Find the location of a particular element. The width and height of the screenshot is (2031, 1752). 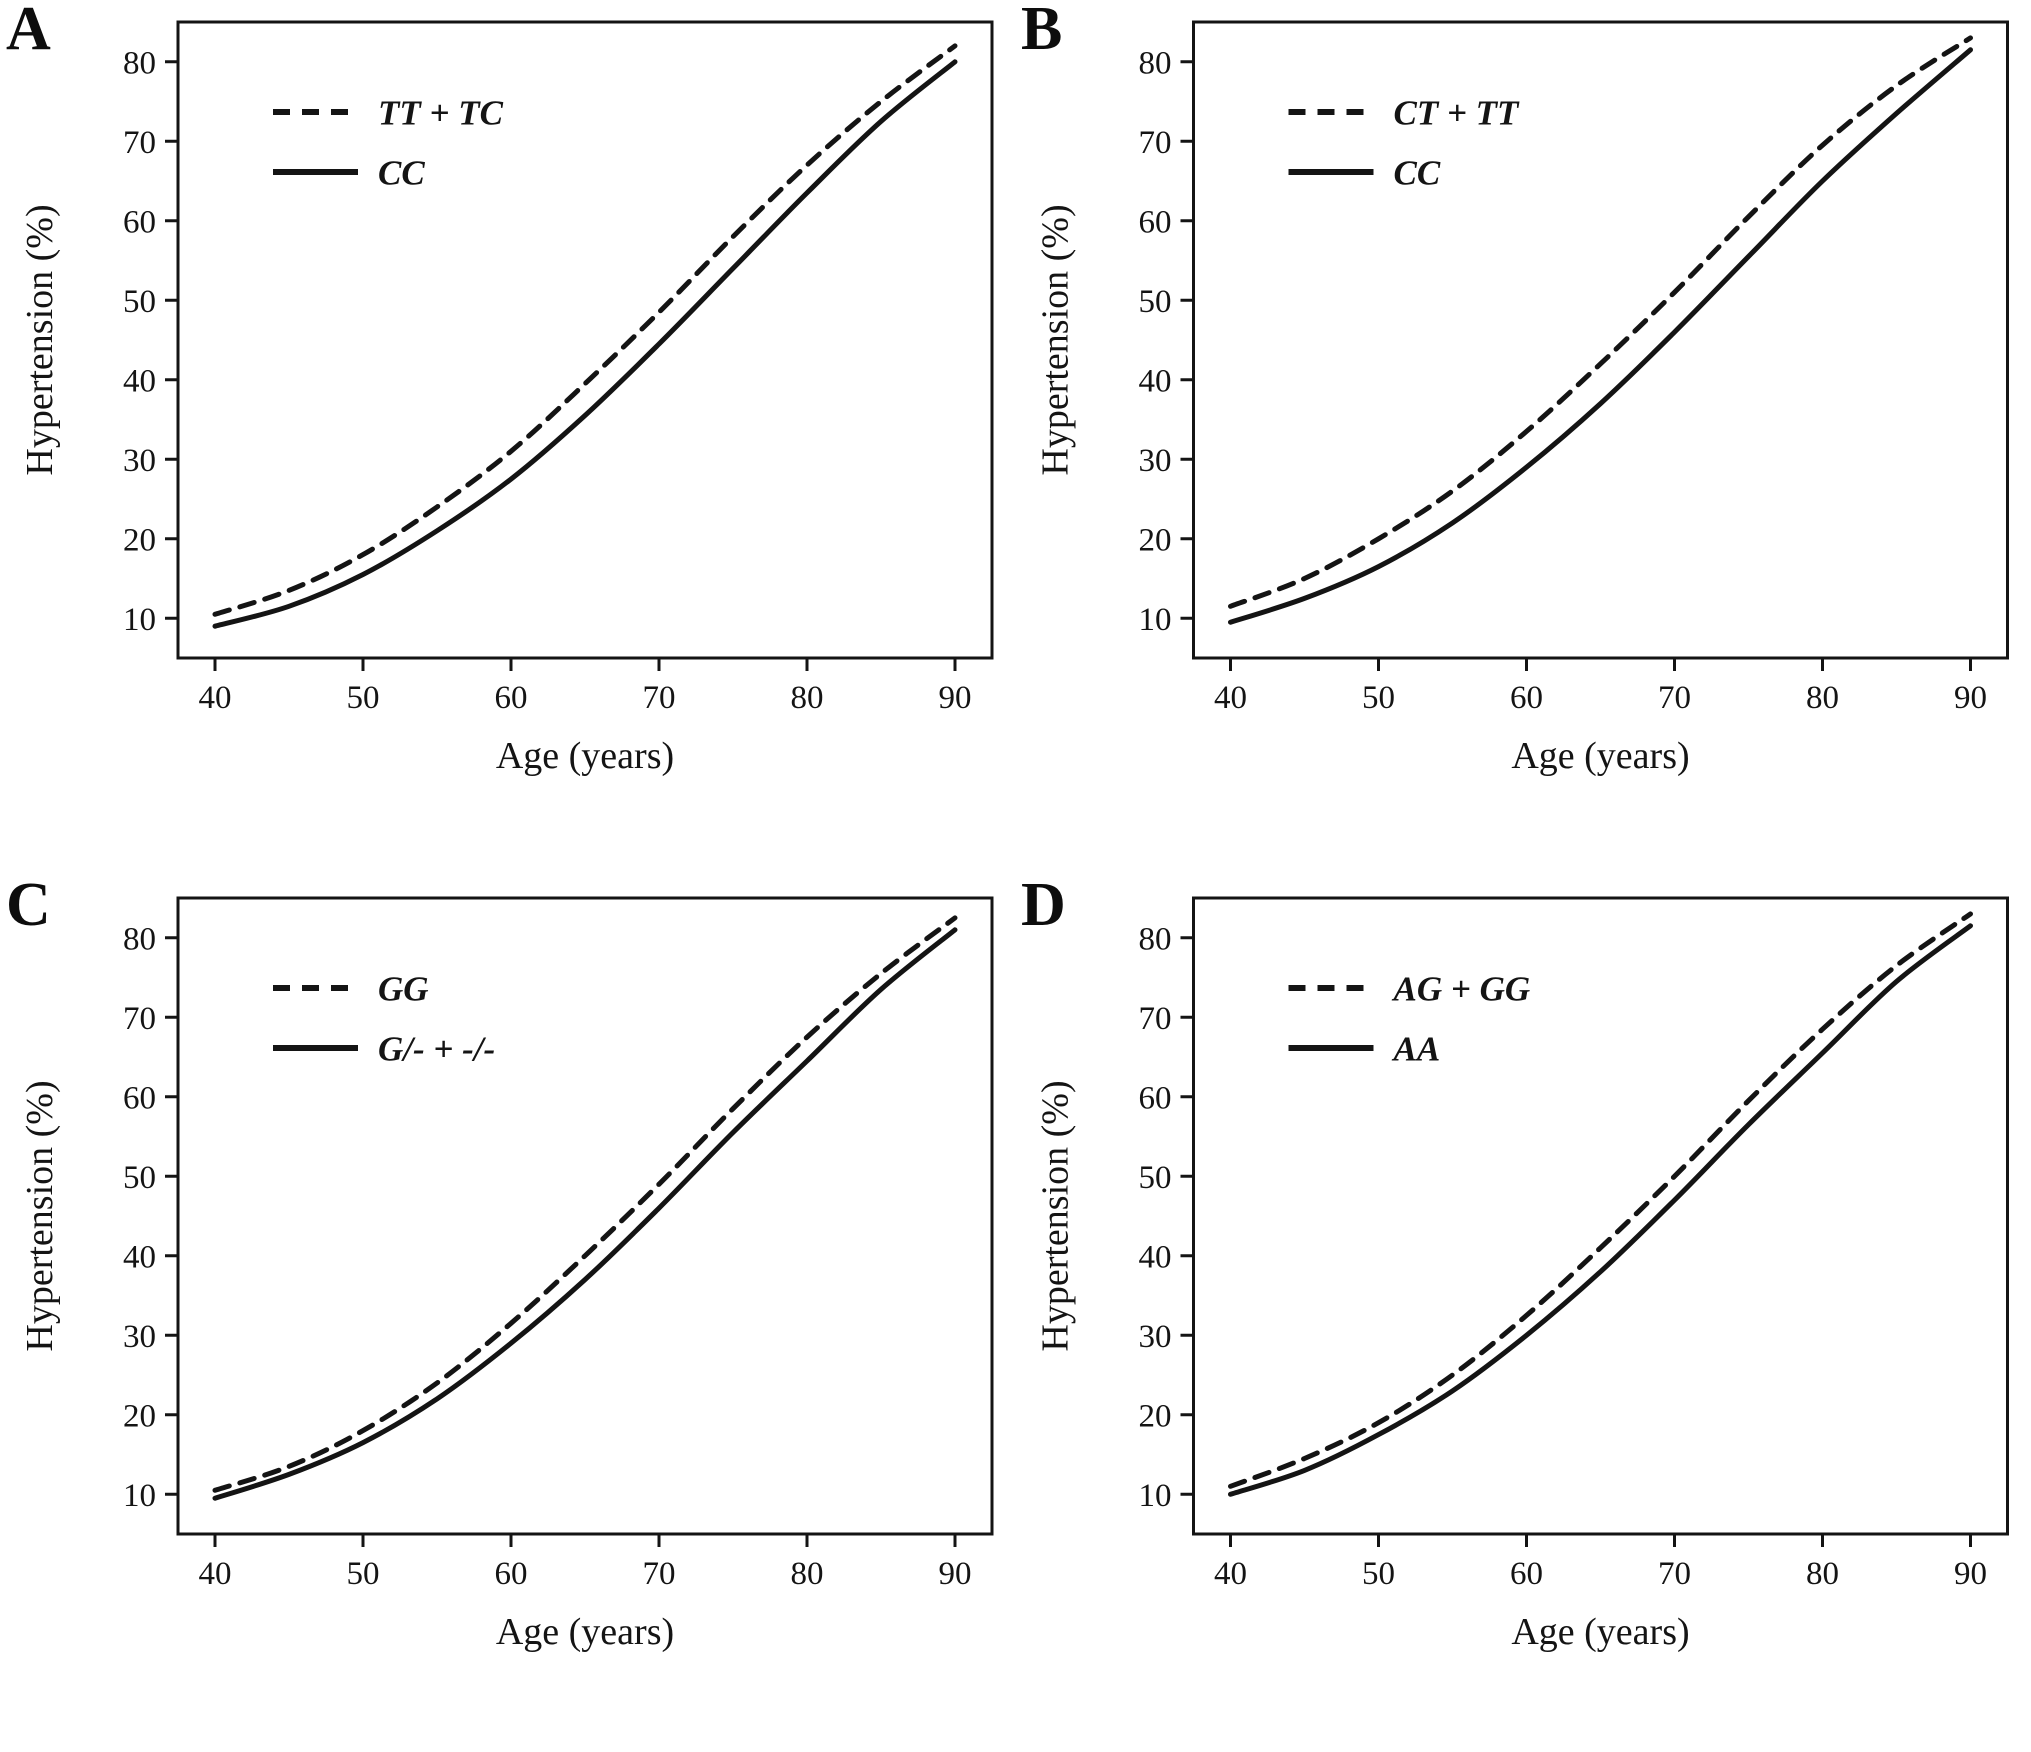

legend: CT + TT CC is located at coordinates (1404, 142).